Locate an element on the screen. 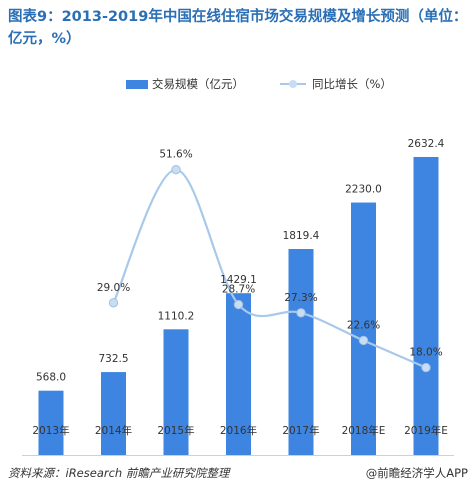 This screenshot has height=490, width=476. growth-value-label: 51.6% is located at coordinates (175, 155).